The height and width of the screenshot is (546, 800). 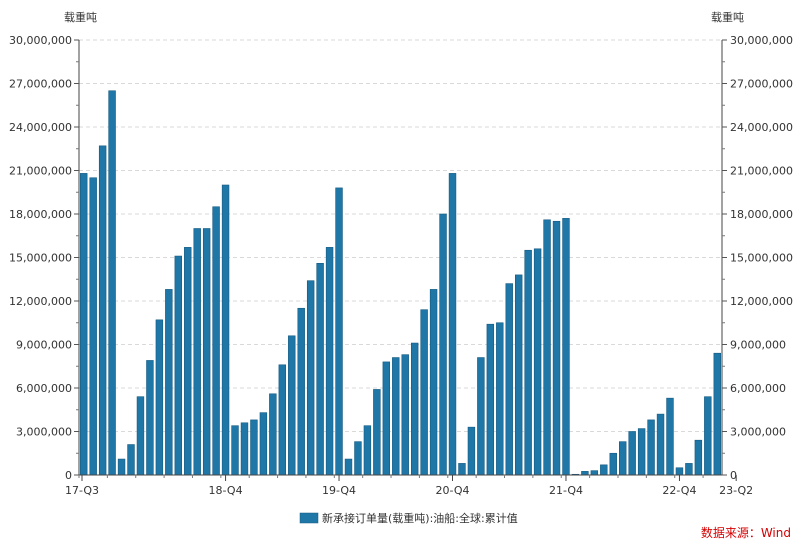 I want to click on right-y-tick-label: 18,000,000, so click(x=761, y=214).